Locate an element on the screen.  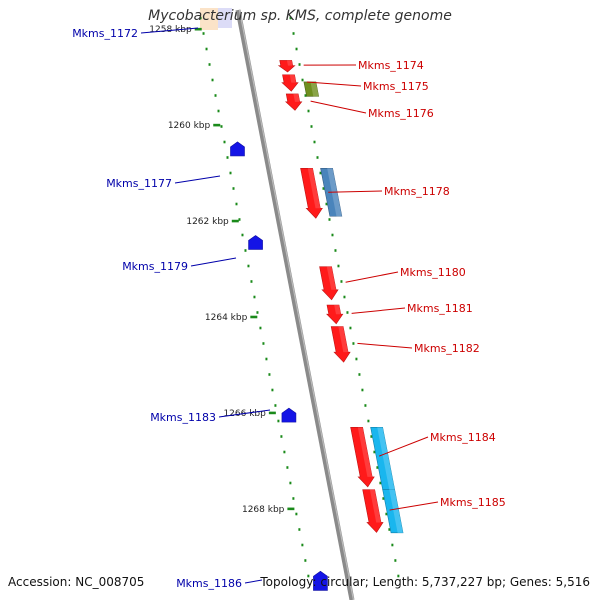
gene-label-mkms-1176: Mkms_1176 is located at coordinates (401, 113).